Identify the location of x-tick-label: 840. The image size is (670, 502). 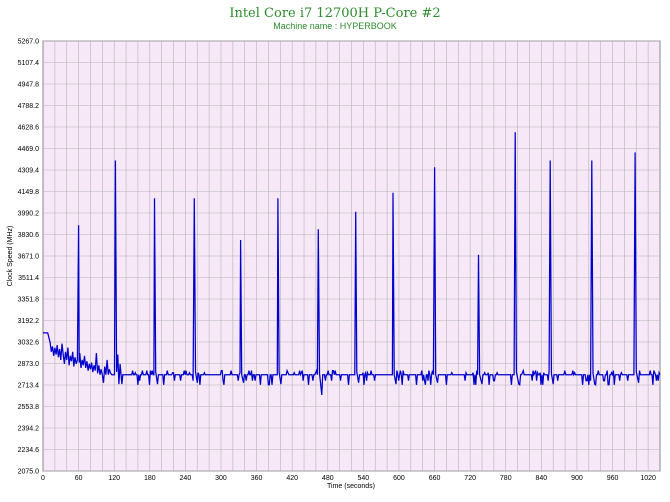
(542, 478).